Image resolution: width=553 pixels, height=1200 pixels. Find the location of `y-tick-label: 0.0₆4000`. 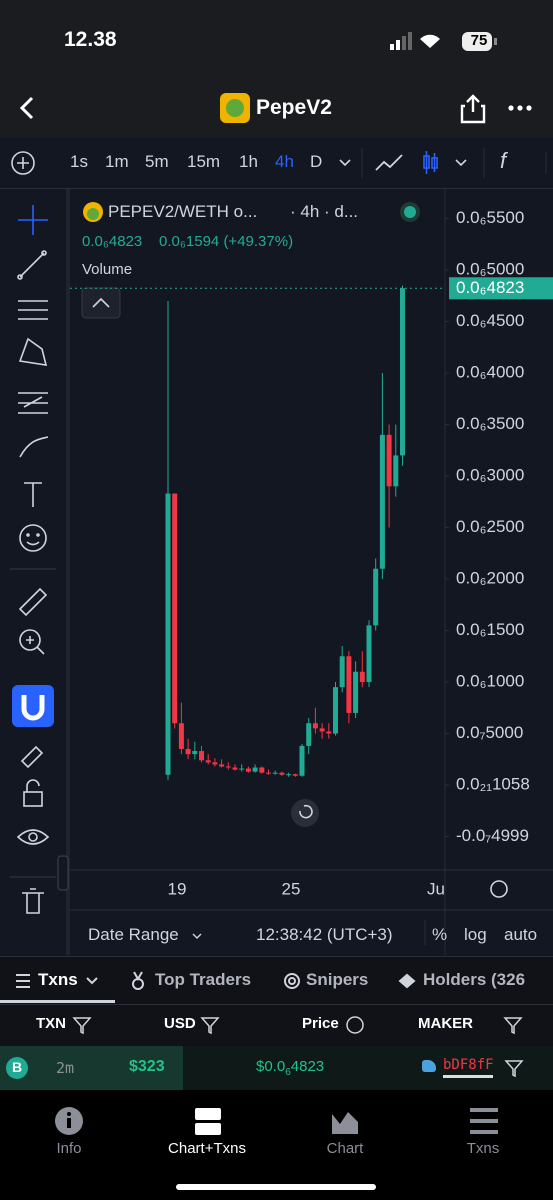

y-tick-label: 0.0₆4000 is located at coordinates (490, 372).